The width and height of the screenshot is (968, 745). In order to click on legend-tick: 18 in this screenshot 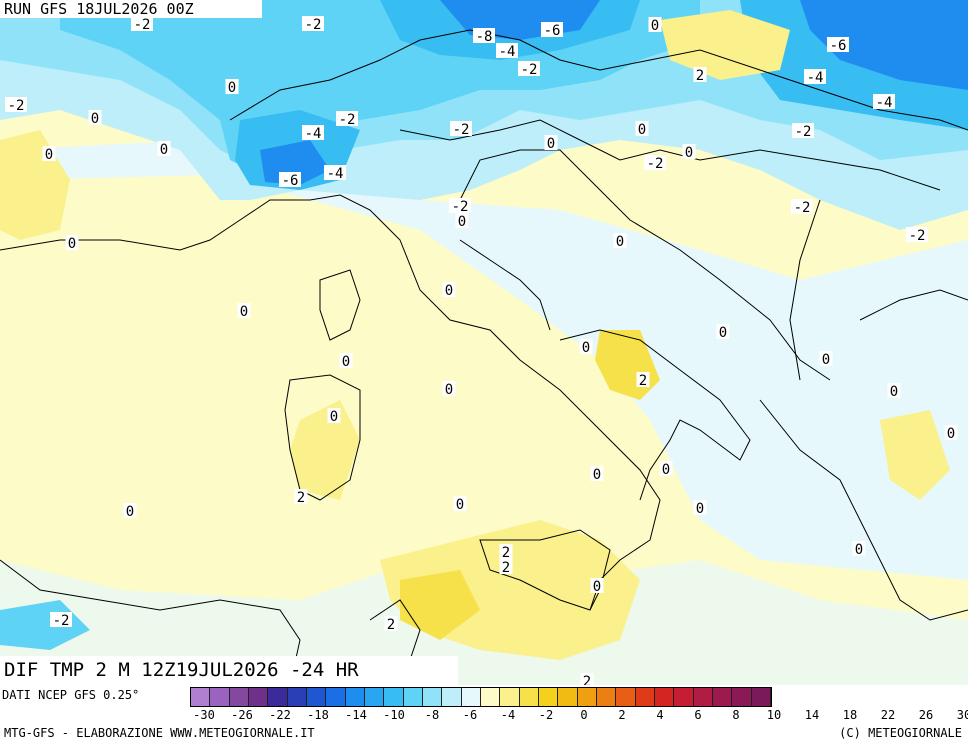, I will do `click(850, 715)`.